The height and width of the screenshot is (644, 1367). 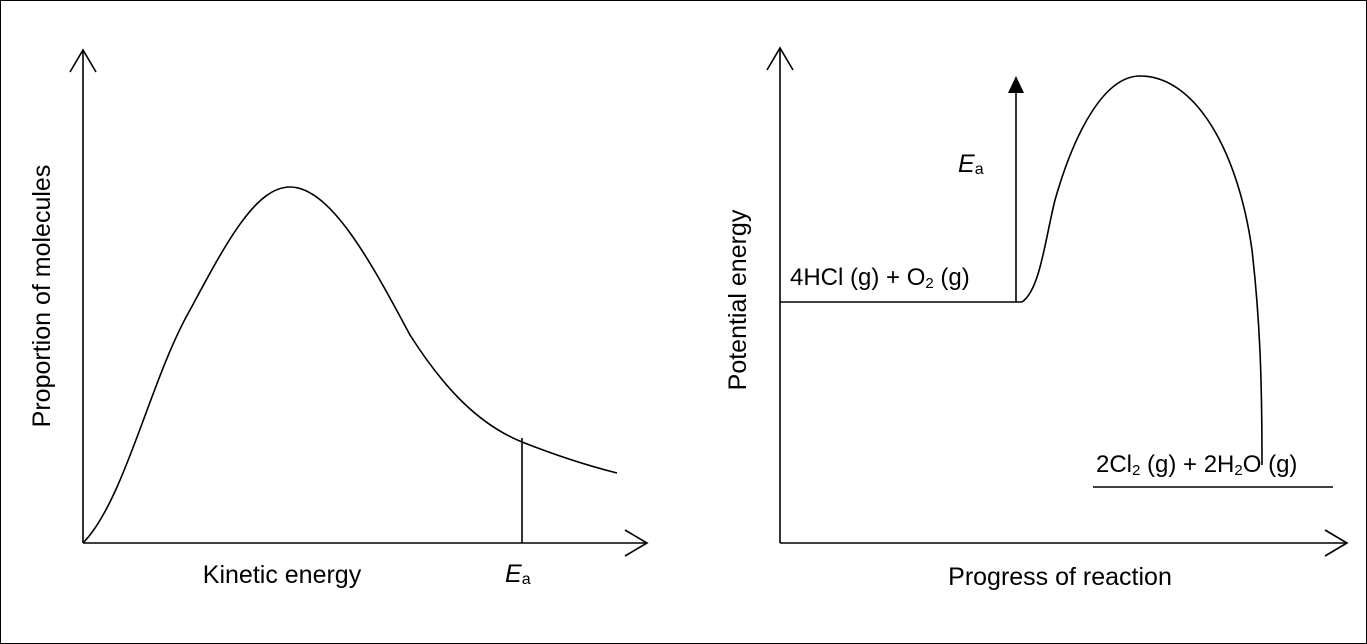 I want to click on left-y-axis-label: Proportion of molecules, so click(x=42, y=296).